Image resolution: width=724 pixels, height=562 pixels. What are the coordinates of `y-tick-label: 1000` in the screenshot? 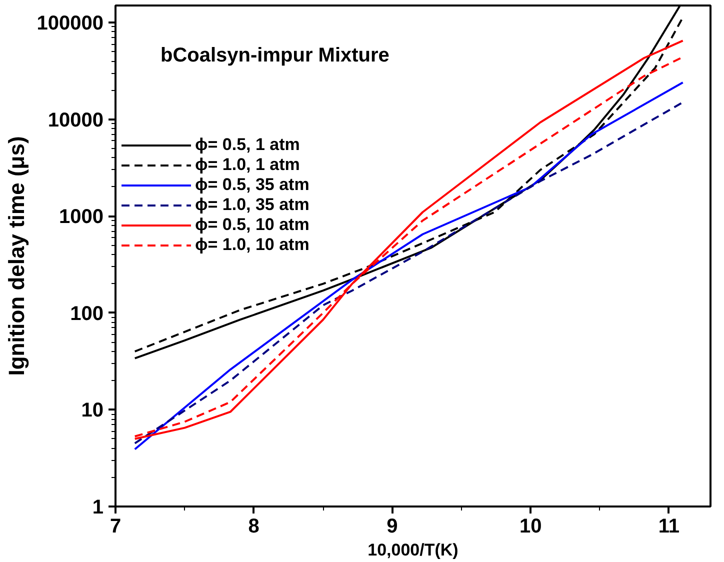 It's located at (81, 217).